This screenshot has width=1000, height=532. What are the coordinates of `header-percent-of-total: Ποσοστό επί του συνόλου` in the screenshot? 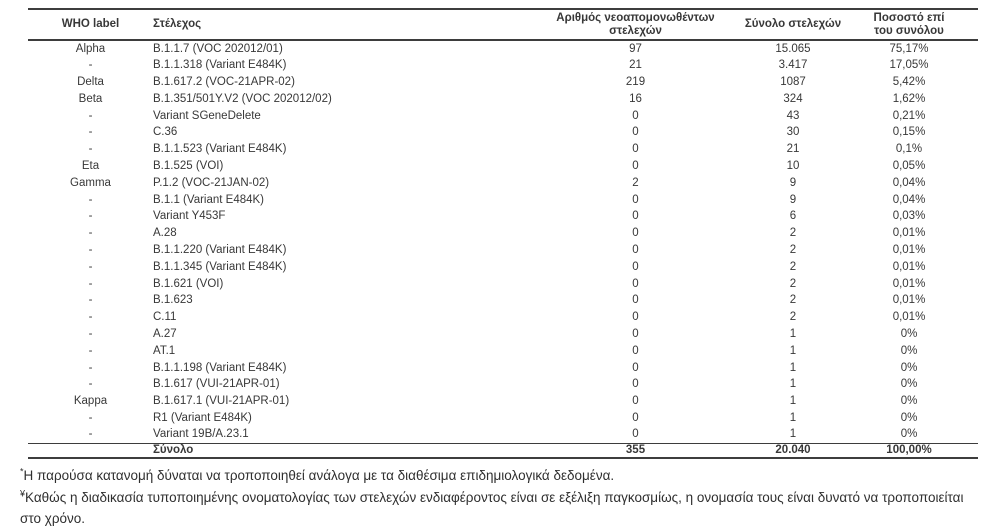 It's located at (909, 24).